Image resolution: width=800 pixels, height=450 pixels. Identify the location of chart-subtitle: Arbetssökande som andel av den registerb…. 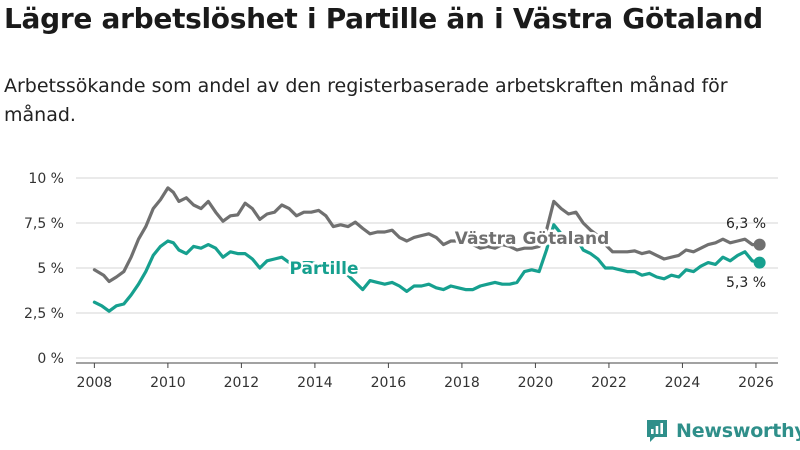
(366, 100).